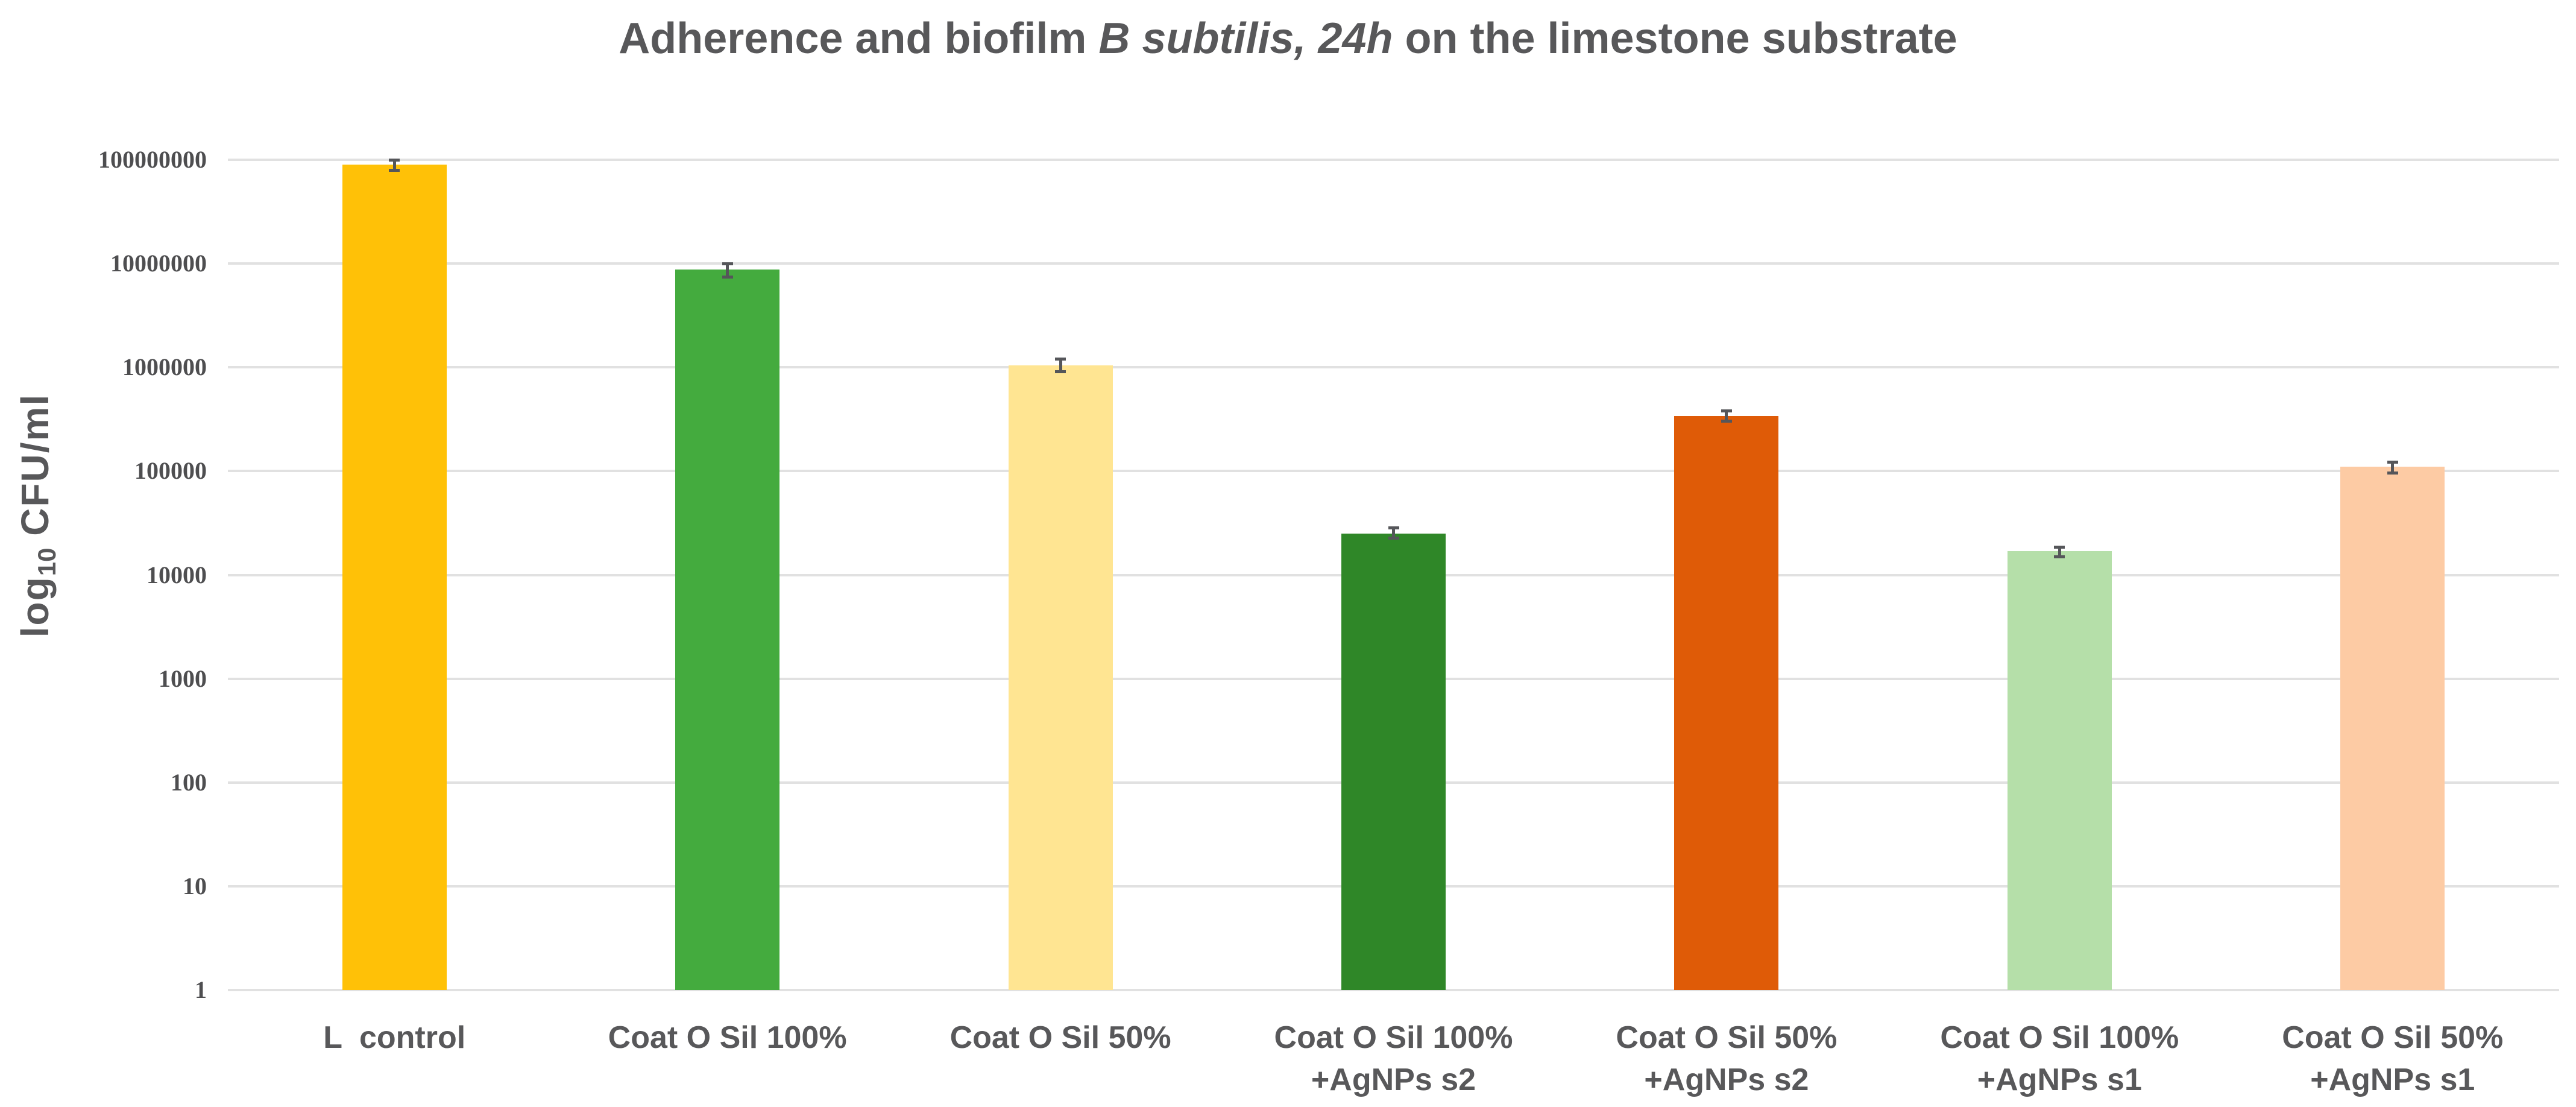 This screenshot has height=1107, width=2576. Describe the element at coordinates (1727, 1058) in the screenshot. I see `x-axis-label-coat-o-sil-50-agnps-s2: Coat O Sil 50% +AgNPs s2` at that location.